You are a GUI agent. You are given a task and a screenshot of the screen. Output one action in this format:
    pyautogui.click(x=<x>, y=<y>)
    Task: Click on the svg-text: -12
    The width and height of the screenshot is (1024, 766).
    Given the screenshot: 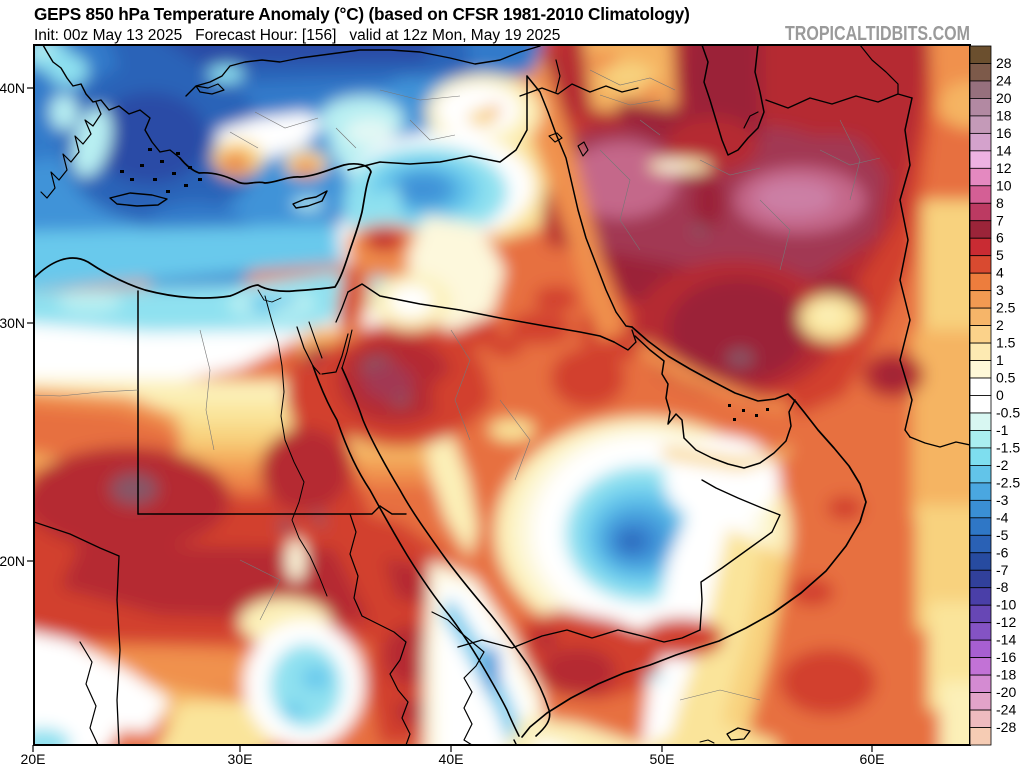 What is the action you would take?
    pyautogui.click(x=1006, y=622)
    